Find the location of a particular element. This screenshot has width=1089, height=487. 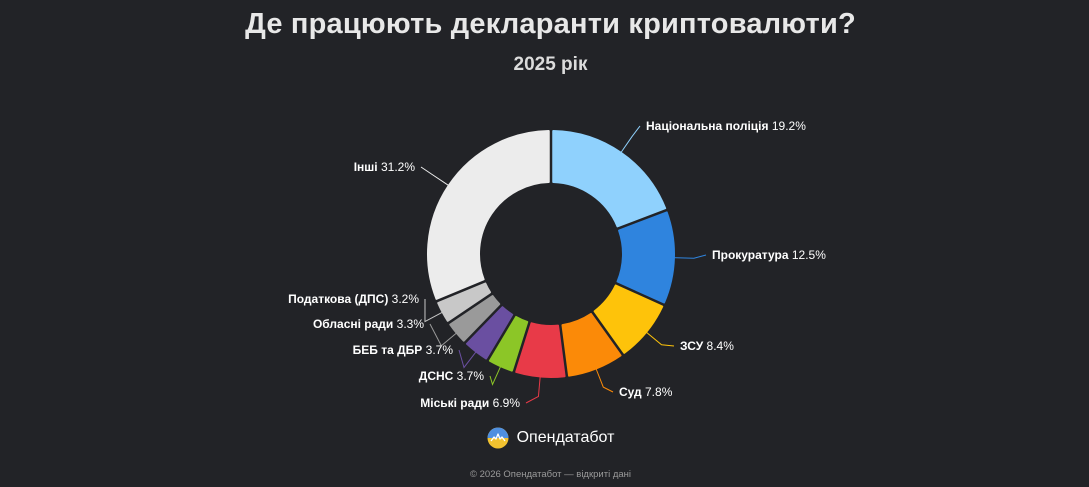

slice-label-value: 6.9% is located at coordinates (504, 403).